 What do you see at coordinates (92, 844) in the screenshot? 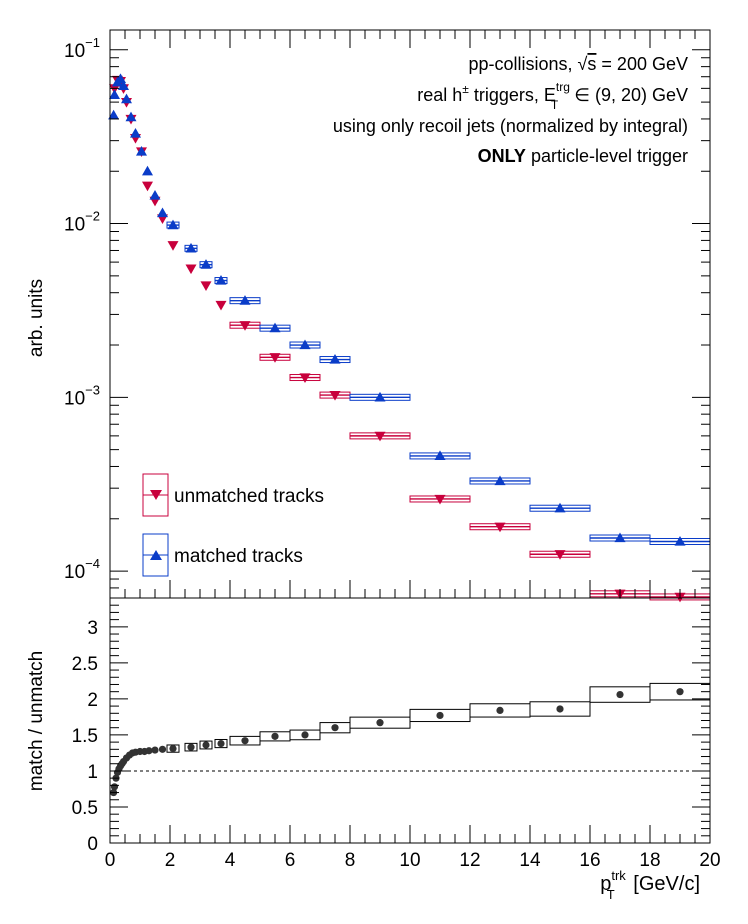
I see `bottom-y-tick-label: 0` at bounding box center [92, 844].